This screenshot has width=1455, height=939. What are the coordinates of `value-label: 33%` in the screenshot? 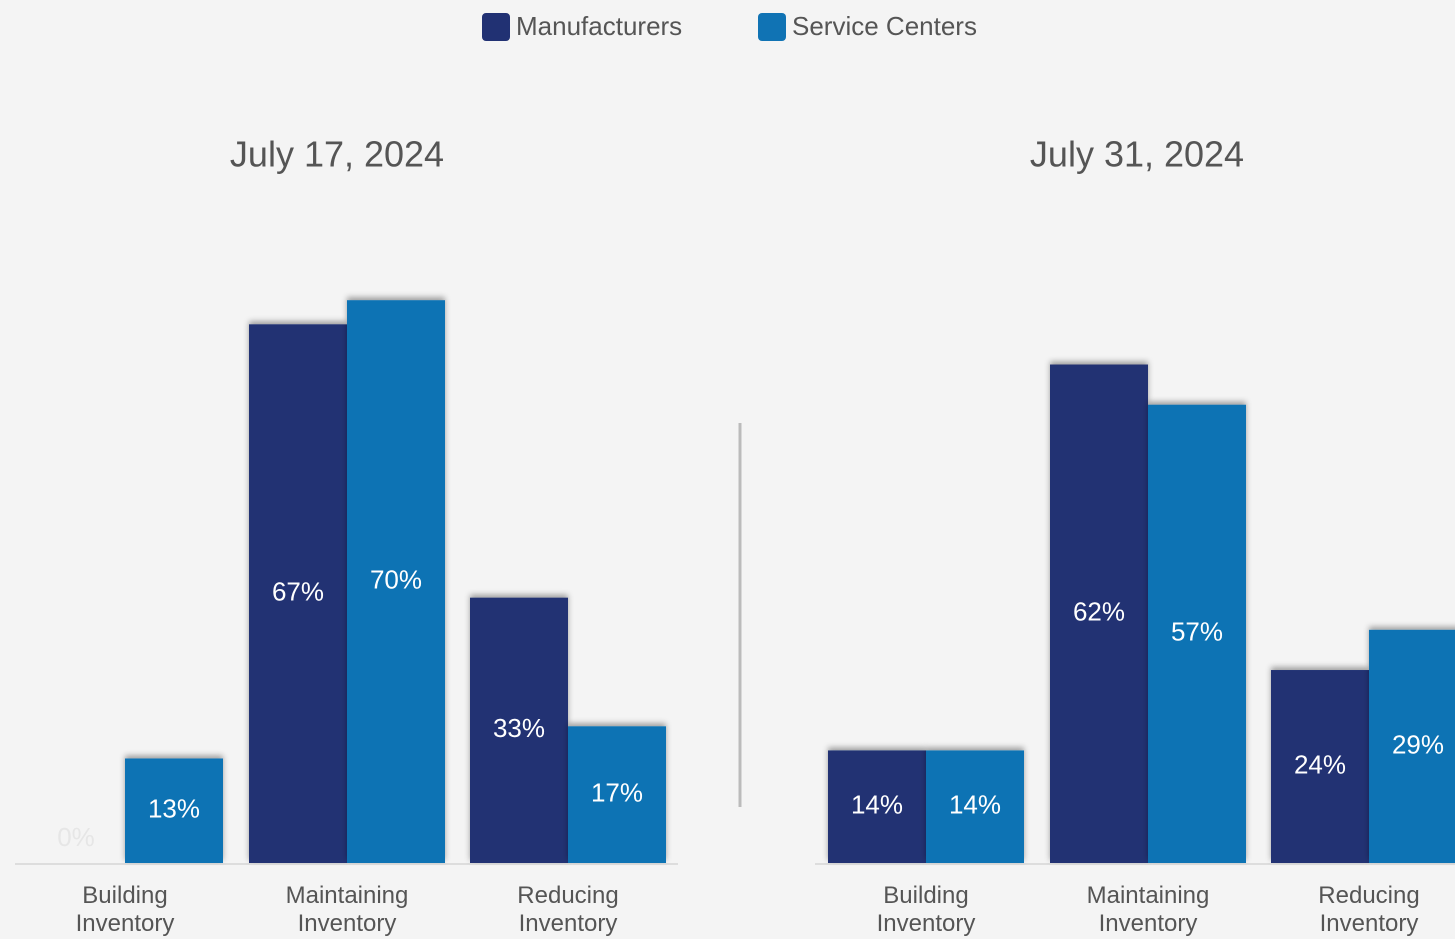 It's located at (519, 728).